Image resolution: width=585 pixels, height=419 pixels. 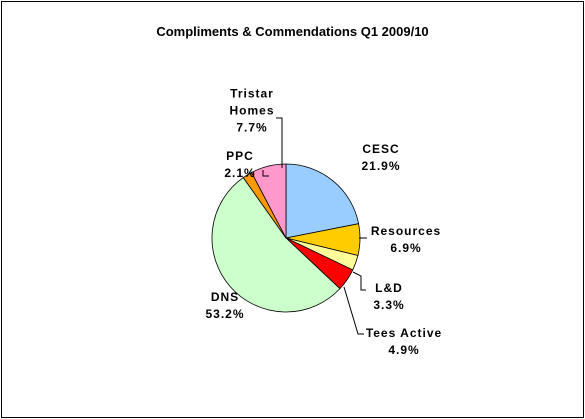 I want to click on slice-name: Tees Active, so click(x=404, y=333).